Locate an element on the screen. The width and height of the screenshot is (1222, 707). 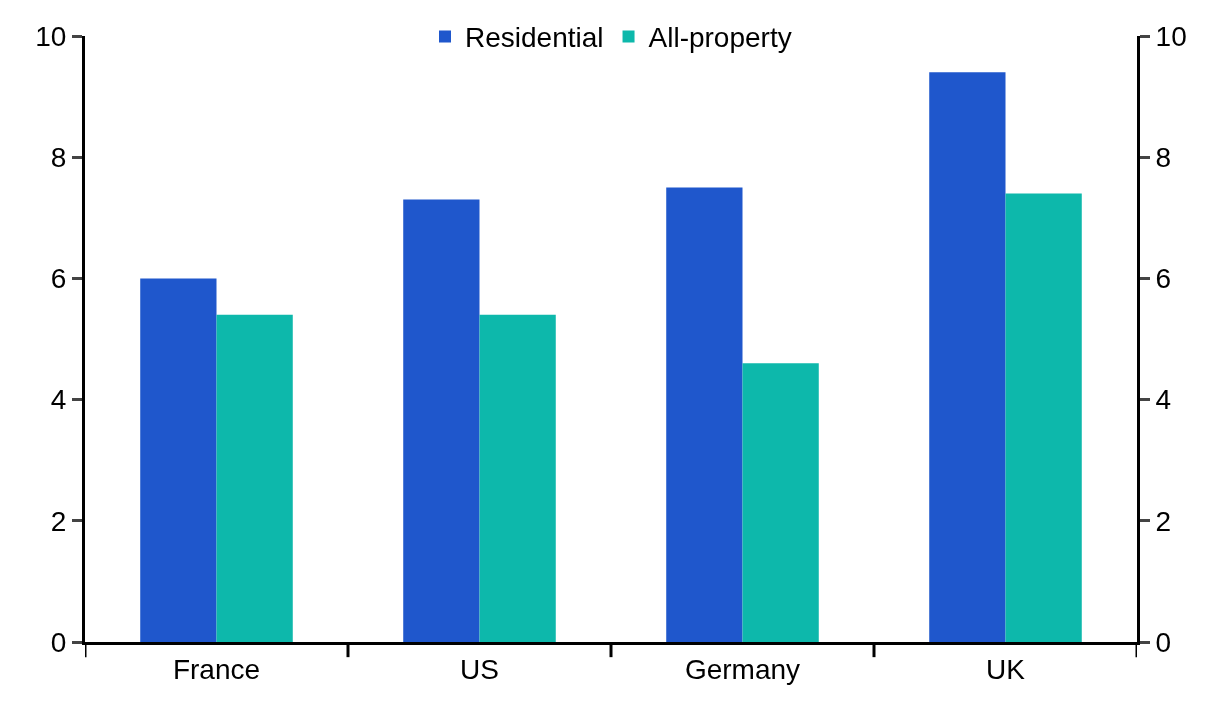
legend-label: Residential is located at coordinates (534, 38).